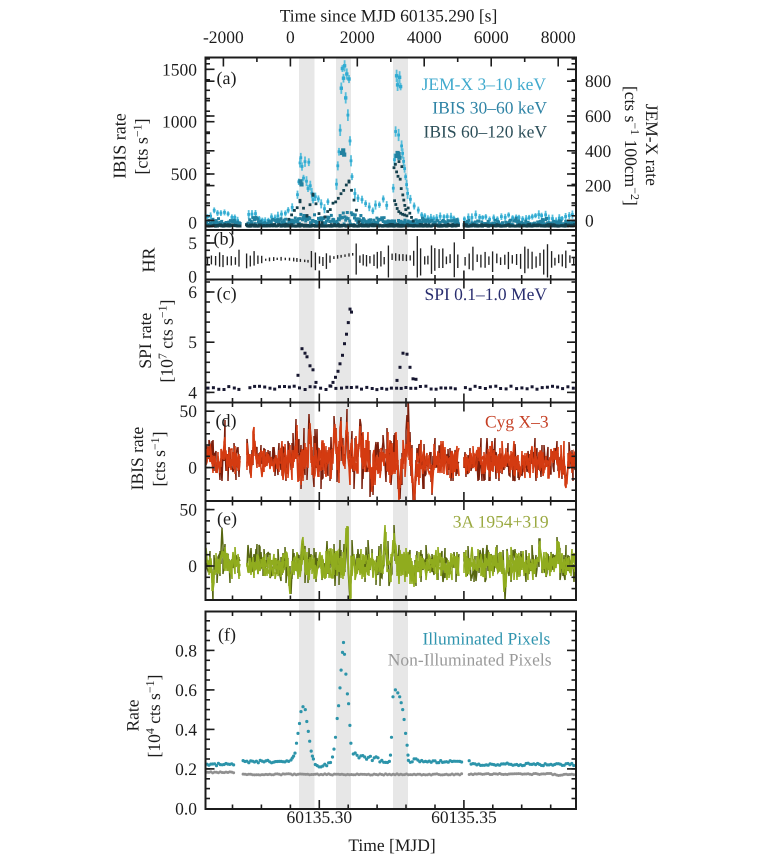  Describe the element at coordinates (484, 84) in the screenshot. I see `svg-text: JEM-X 3–10 keV` at that location.